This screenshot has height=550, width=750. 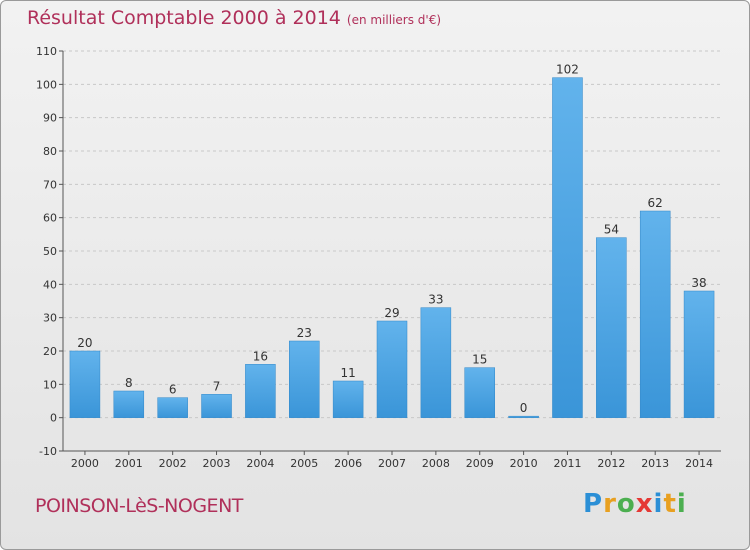 I want to click on data-label: 7, so click(x=217, y=386).